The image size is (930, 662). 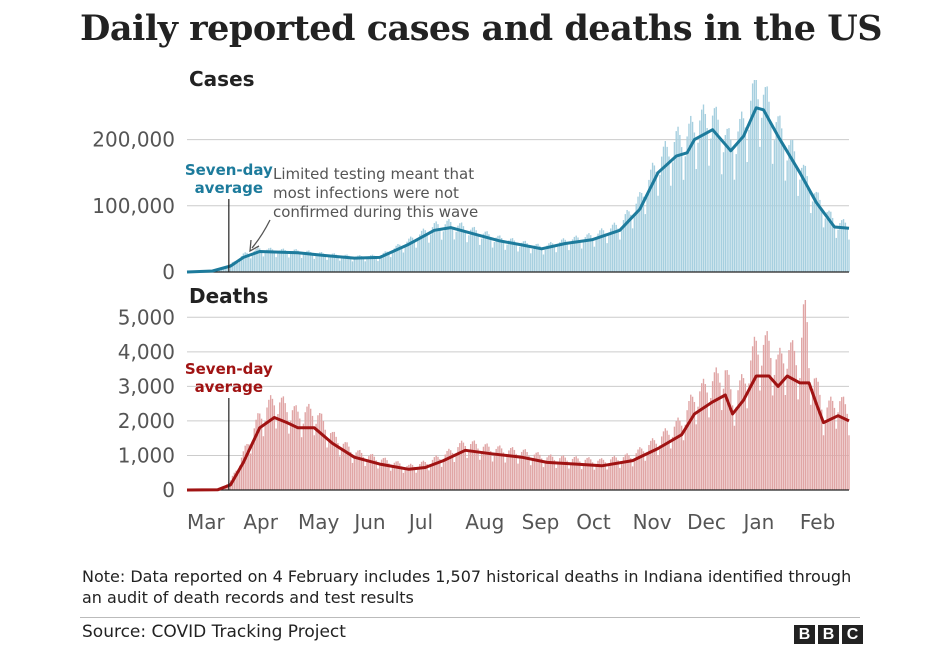 What do you see at coordinates (852, 634) in the screenshot?
I see `bbc-logo-letter: C` at bounding box center [852, 634].